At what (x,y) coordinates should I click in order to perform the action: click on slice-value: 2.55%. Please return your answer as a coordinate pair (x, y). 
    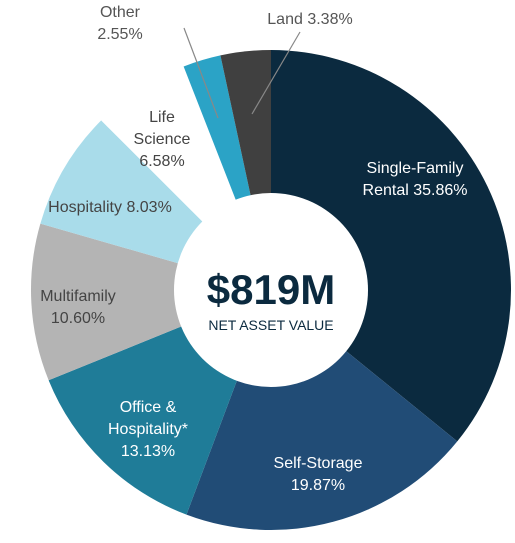
    Looking at the image, I should click on (120, 34).